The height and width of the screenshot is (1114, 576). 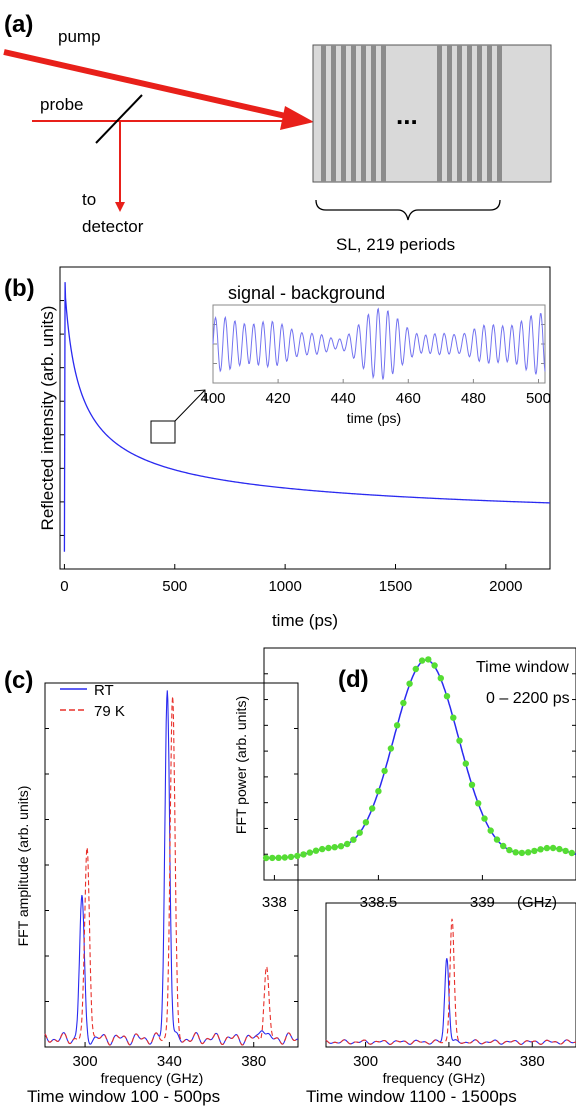 I want to click on sl-brace, so click(x=408, y=210).